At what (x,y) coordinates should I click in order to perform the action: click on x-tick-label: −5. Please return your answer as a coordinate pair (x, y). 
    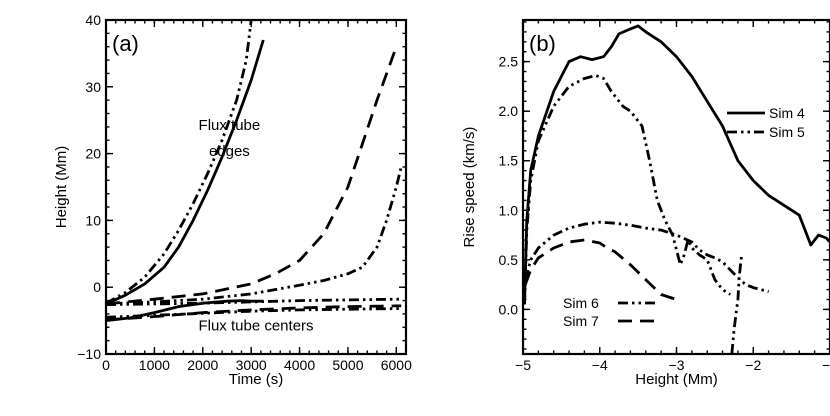
    Looking at the image, I should click on (523, 365).